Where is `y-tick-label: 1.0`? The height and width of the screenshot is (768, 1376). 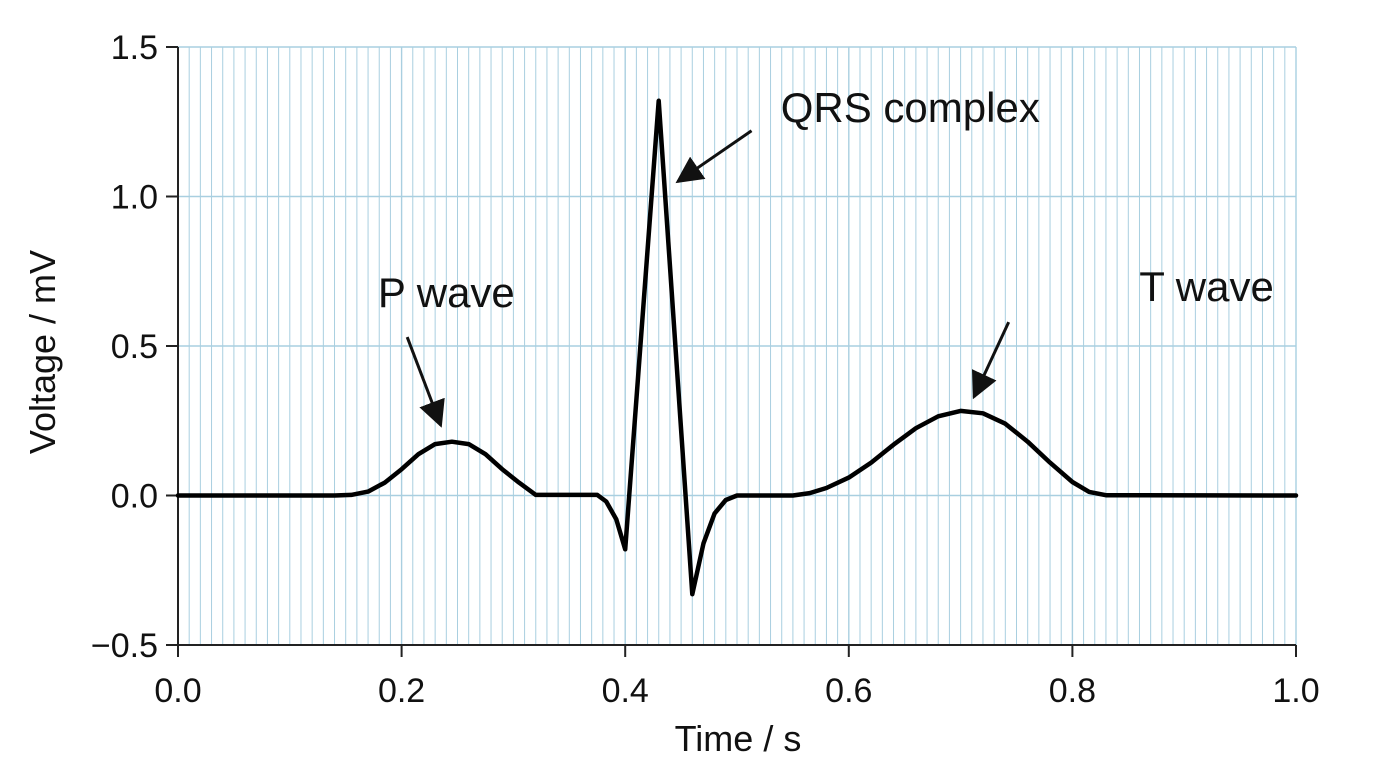 y-tick-label: 1.0 is located at coordinates (134, 198).